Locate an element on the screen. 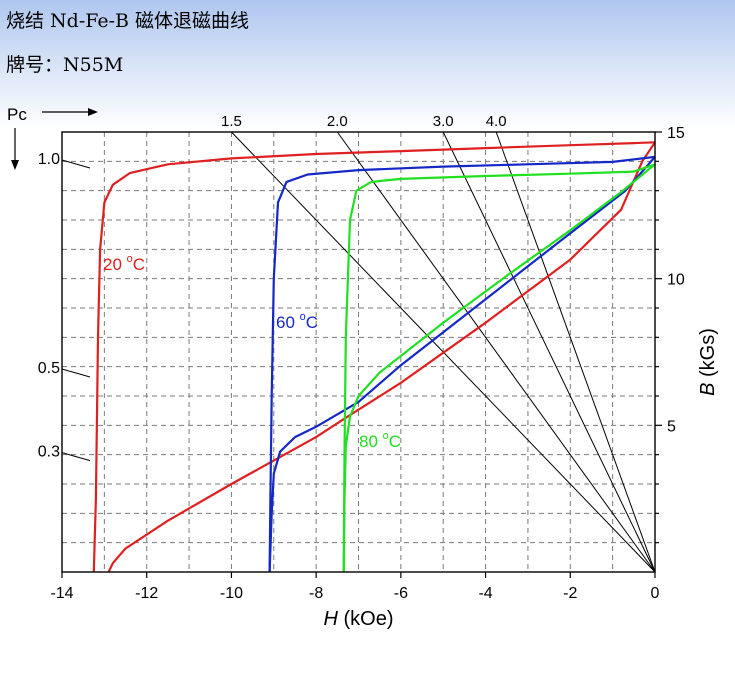  x-axis-symbol: H is located at coordinates (334, 619).